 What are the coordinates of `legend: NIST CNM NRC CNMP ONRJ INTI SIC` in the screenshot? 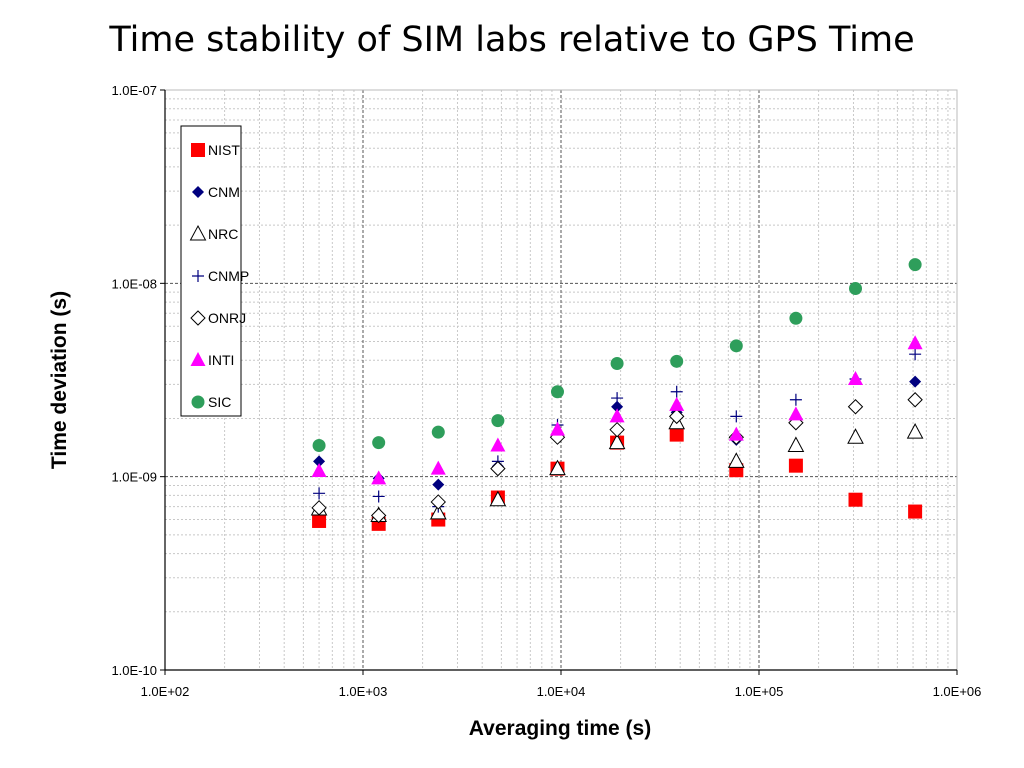 It's located at (214, 271).